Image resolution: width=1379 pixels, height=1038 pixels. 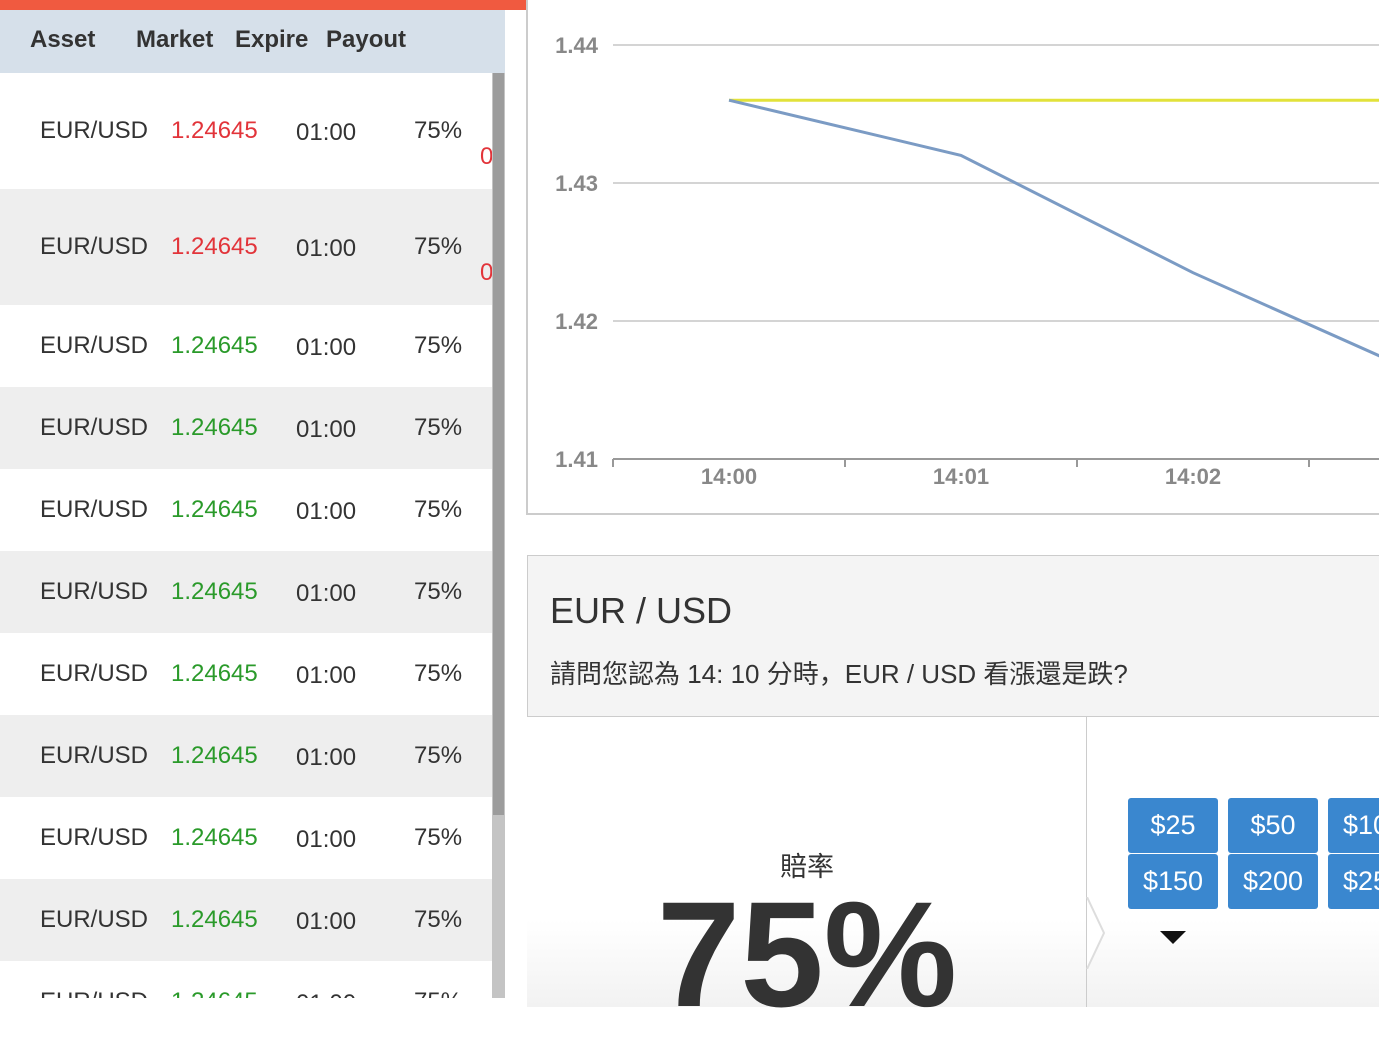 I want to click on y-tick-label: 1.44, so click(x=577, y=45).